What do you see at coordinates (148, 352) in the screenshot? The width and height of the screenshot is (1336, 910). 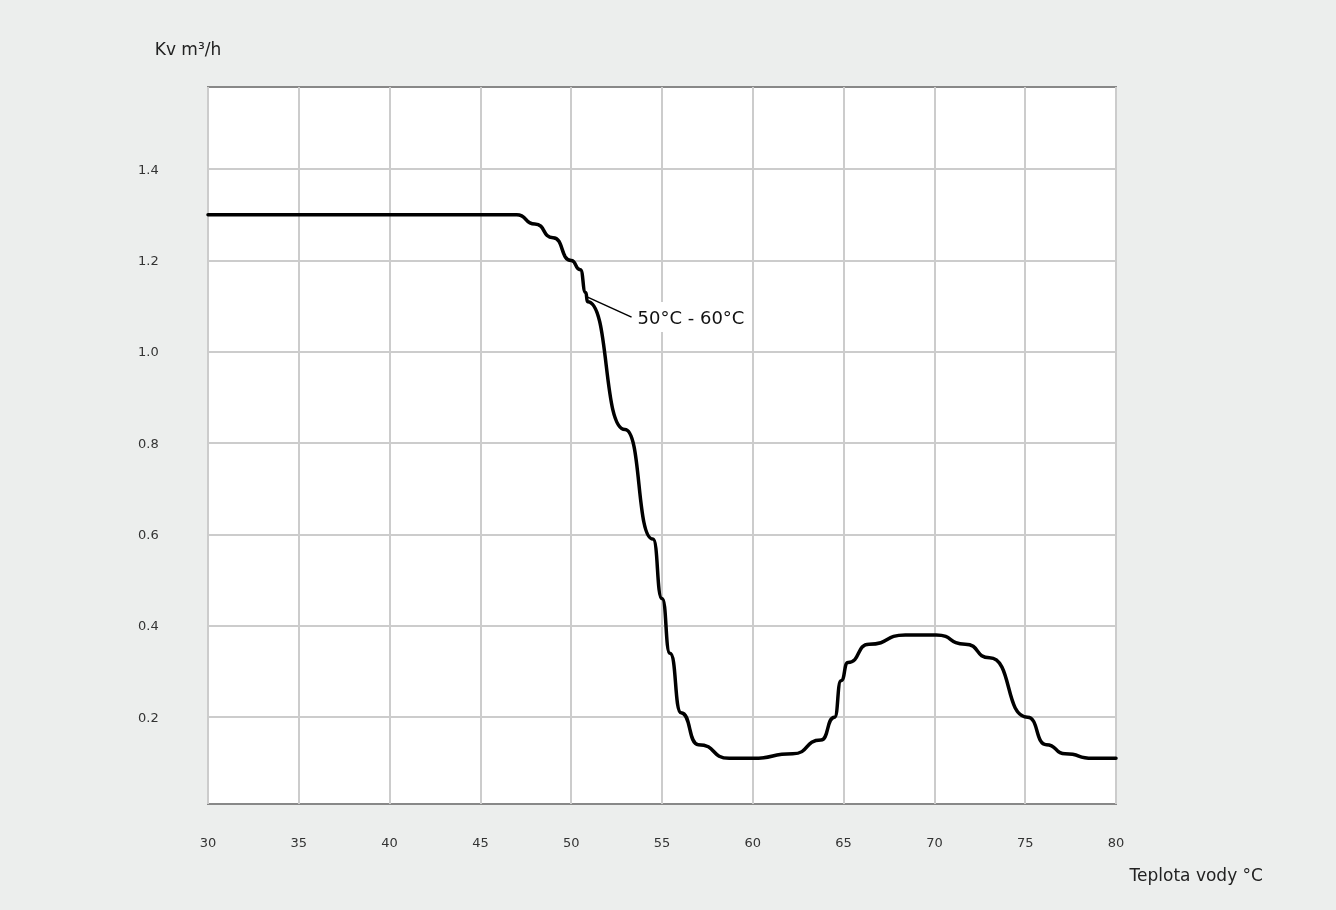 I see `y-tick-label: 1.0` at bounding box center [148, 352].